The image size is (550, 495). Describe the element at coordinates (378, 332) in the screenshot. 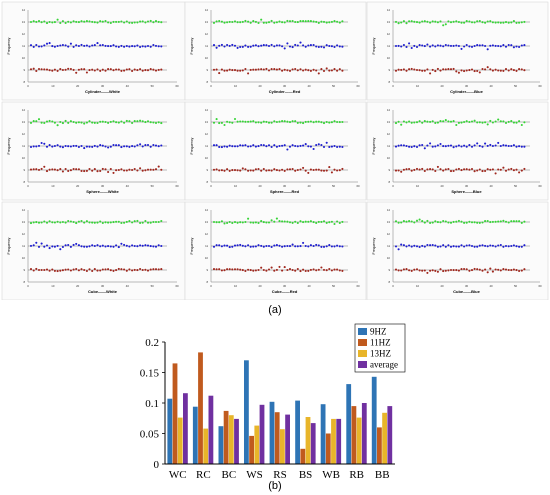

I see `legend-label: 9HZ` at that location.